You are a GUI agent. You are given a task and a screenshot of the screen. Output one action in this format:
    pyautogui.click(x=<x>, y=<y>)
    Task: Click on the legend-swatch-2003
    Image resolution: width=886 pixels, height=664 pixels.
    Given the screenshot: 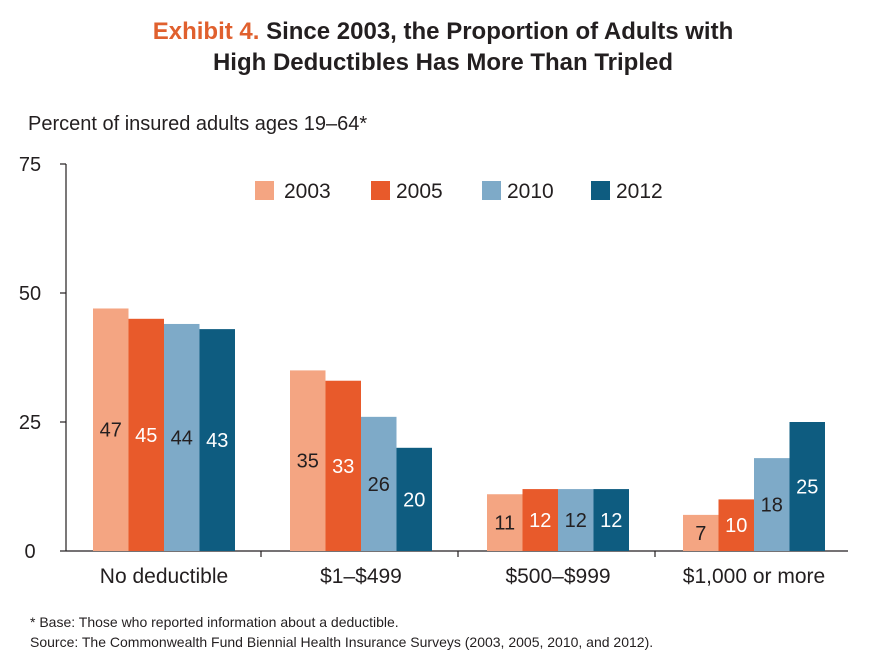 What is the action you would take?
    pyautogui.click(x=264, y=190)
    